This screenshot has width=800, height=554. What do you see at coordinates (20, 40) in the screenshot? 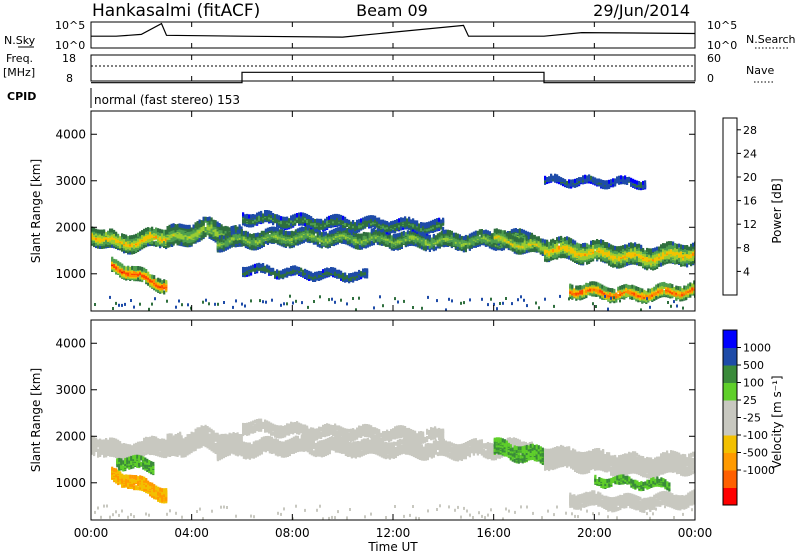
I see `nsky-label: N.Sky` at bounding box center [20, 40].